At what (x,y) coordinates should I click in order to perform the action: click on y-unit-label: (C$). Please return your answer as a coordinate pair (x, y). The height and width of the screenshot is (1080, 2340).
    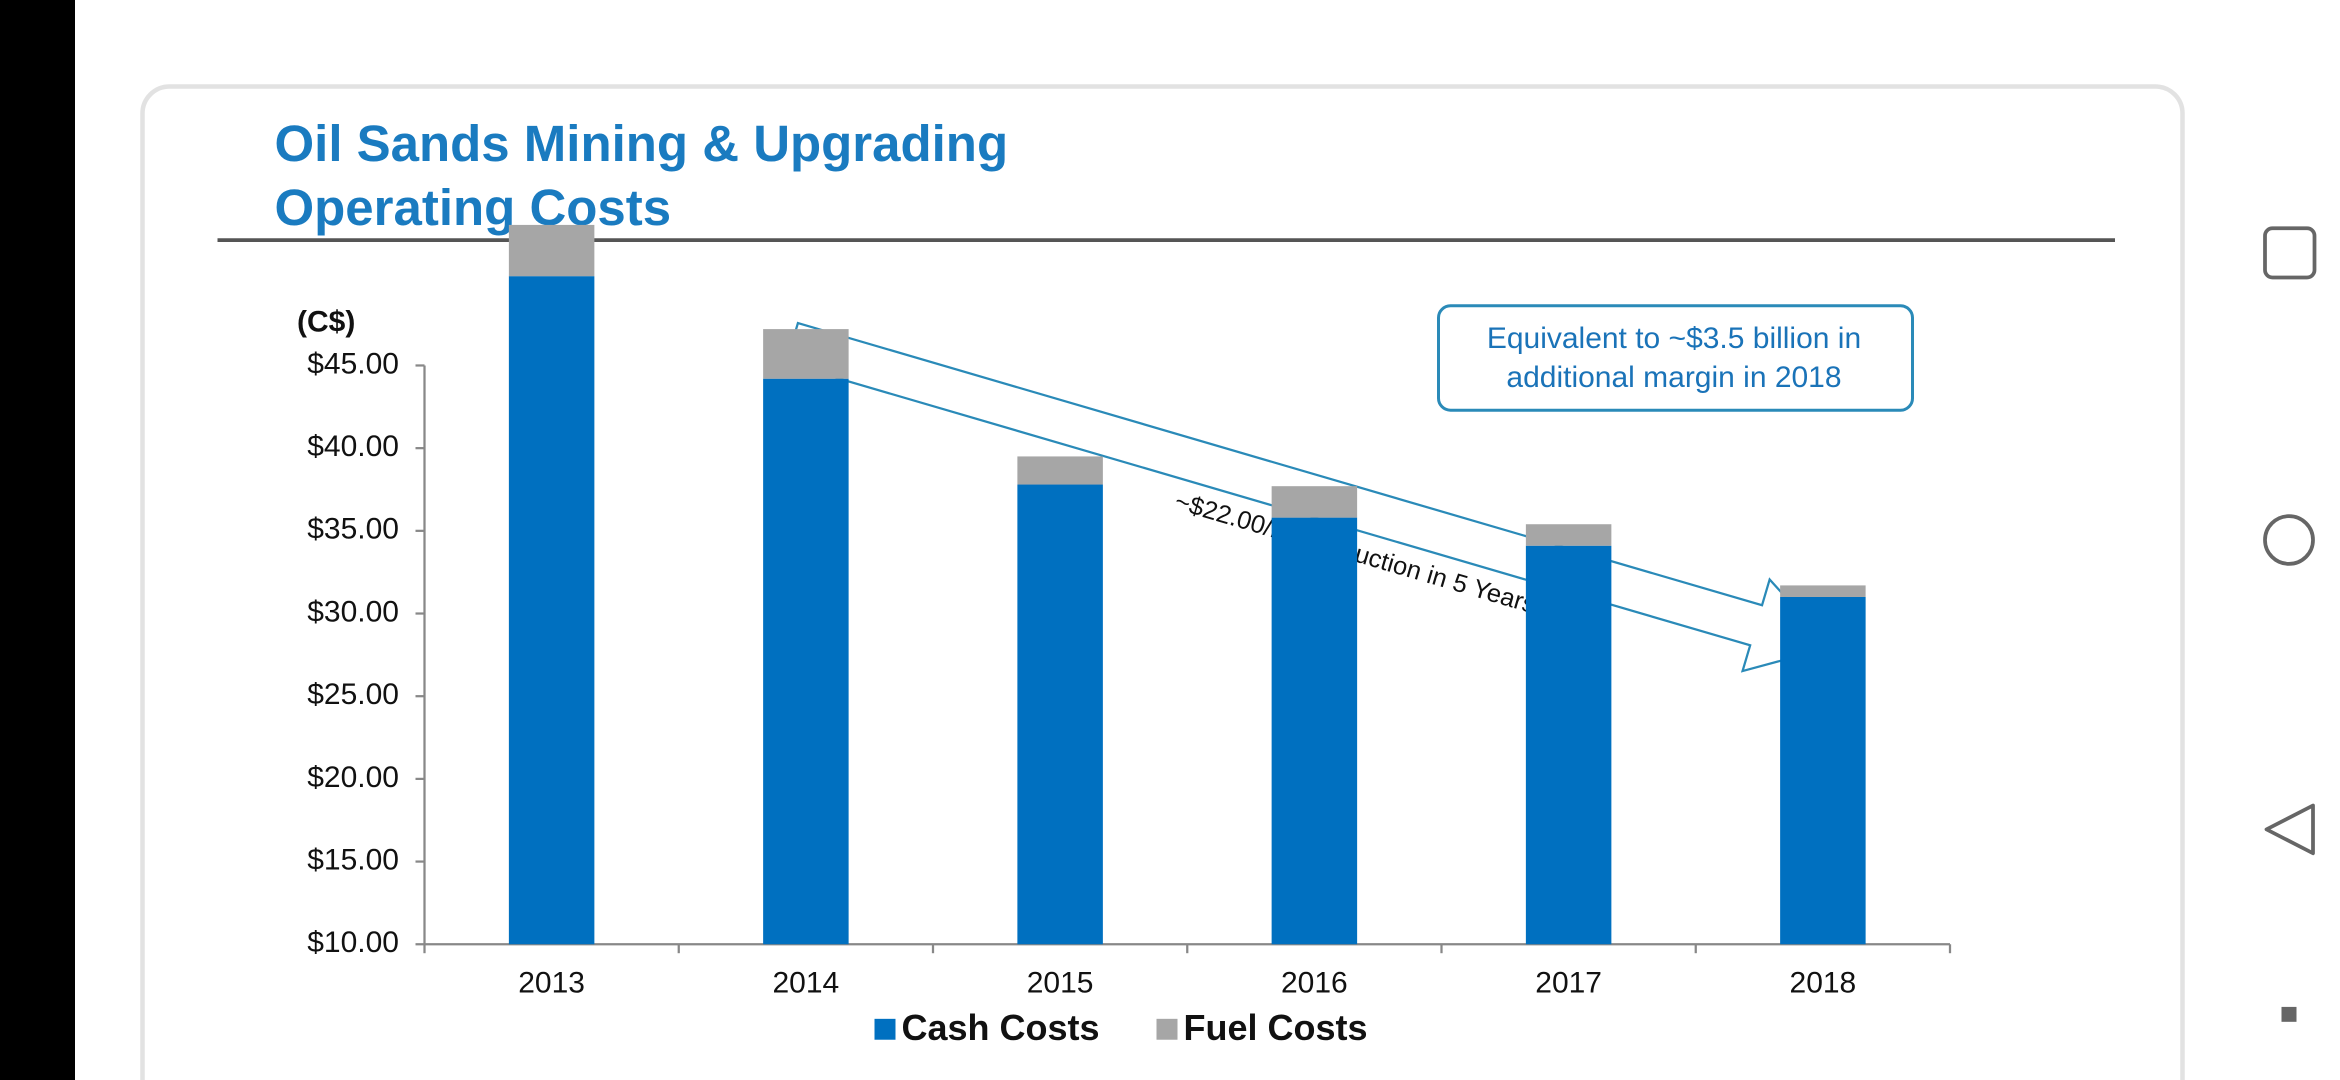
    Looking at the image, I should click on (326, 322).